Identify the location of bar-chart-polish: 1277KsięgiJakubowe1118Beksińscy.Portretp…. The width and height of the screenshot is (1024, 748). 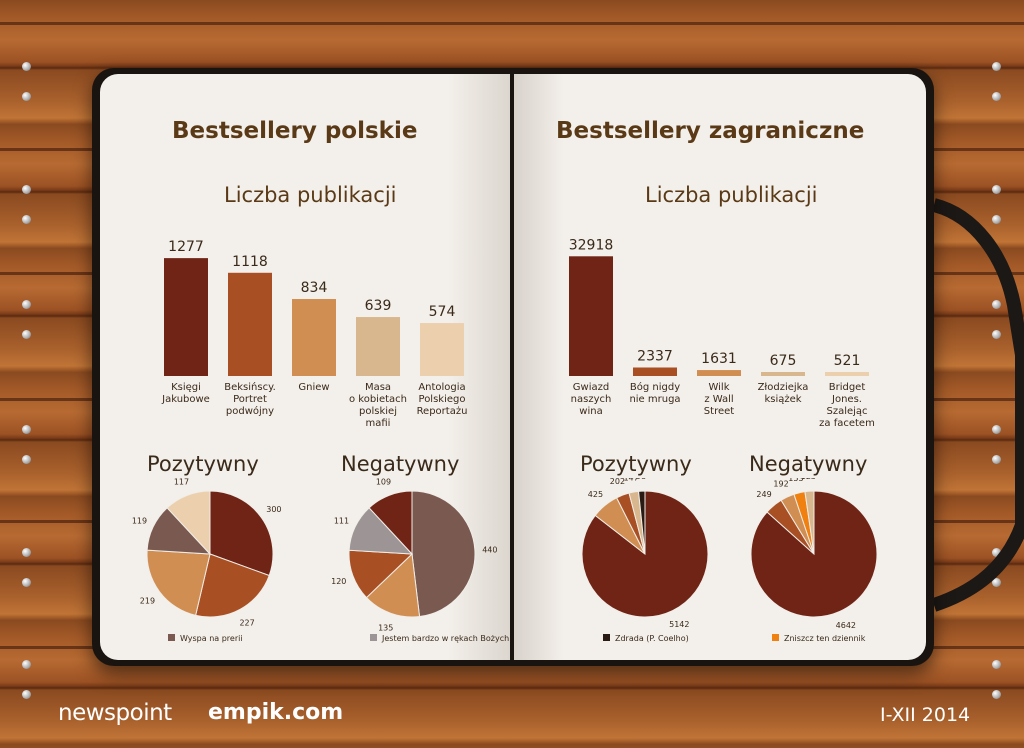
(314, 334).